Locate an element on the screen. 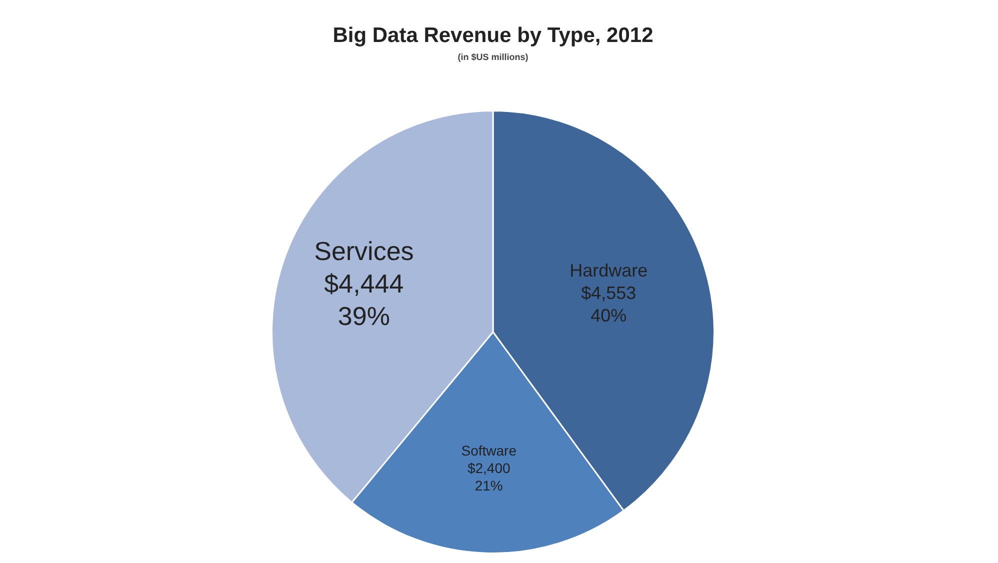 The image size is (998, 563). slice-label: Services is located at coordinates (364, 251).